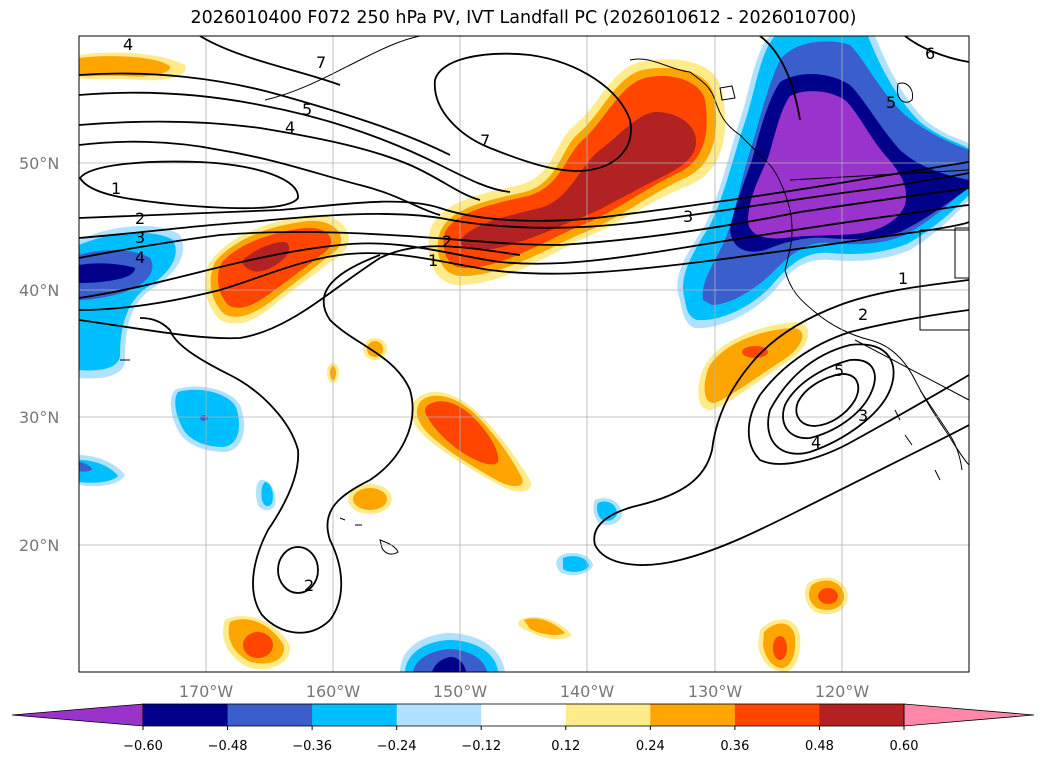 Image resolution: width=1047 pixels, height=765 pixels. I want to click on lat-label: 50°N, so click(39, 163).